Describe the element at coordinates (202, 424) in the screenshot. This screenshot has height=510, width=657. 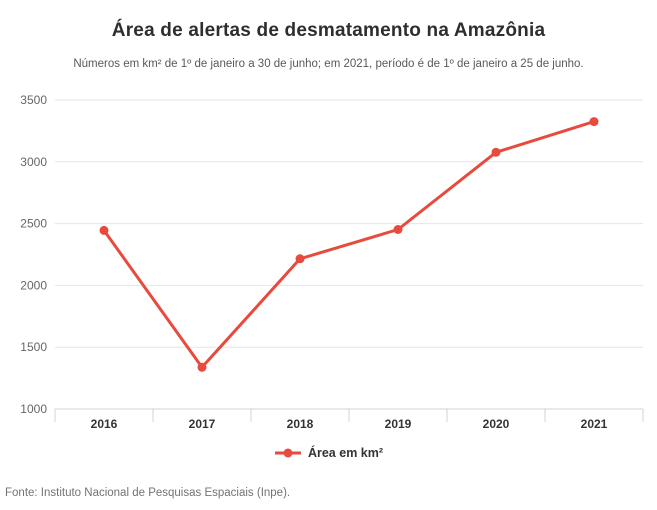
I see `x-tick-label: 2017` at that location.